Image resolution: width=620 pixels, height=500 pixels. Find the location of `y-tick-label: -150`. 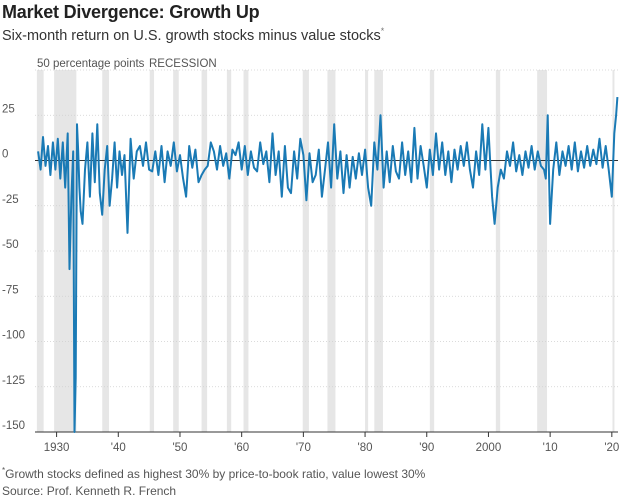

y-tick-label: -150 is located at coordinates (13, 426).